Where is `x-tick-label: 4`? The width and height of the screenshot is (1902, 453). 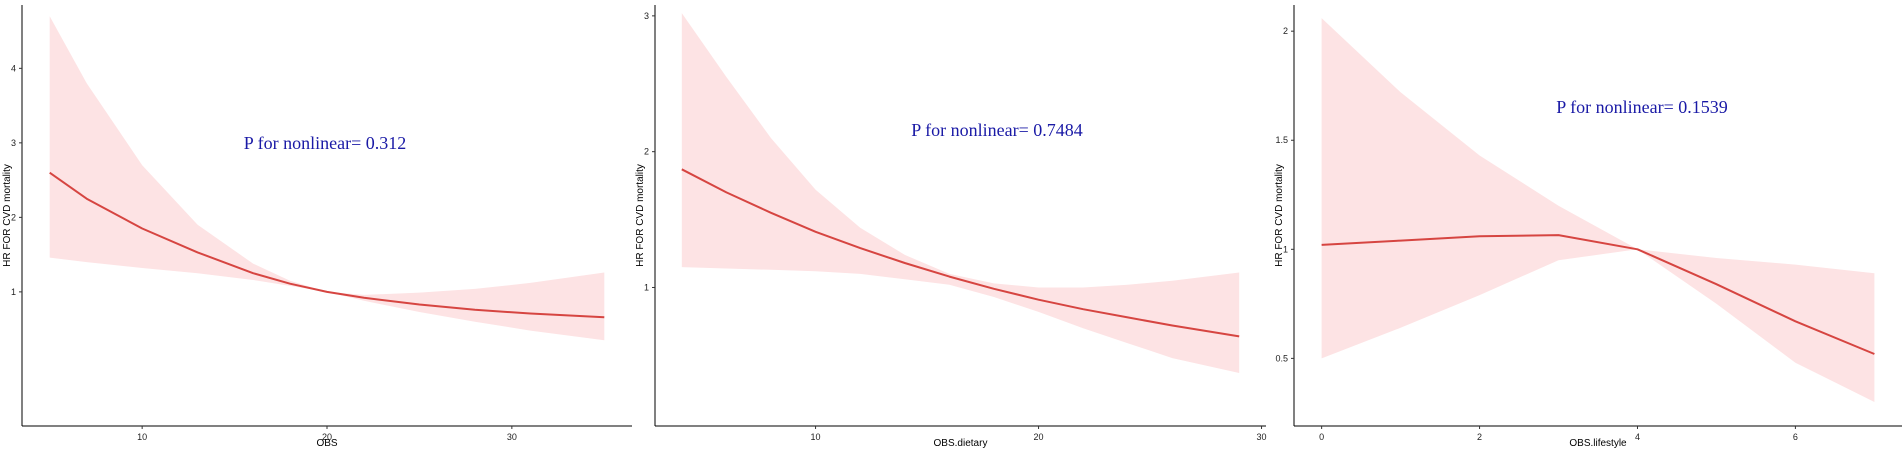
x-tick-label: 4 is located at coordinates (1637, 437).